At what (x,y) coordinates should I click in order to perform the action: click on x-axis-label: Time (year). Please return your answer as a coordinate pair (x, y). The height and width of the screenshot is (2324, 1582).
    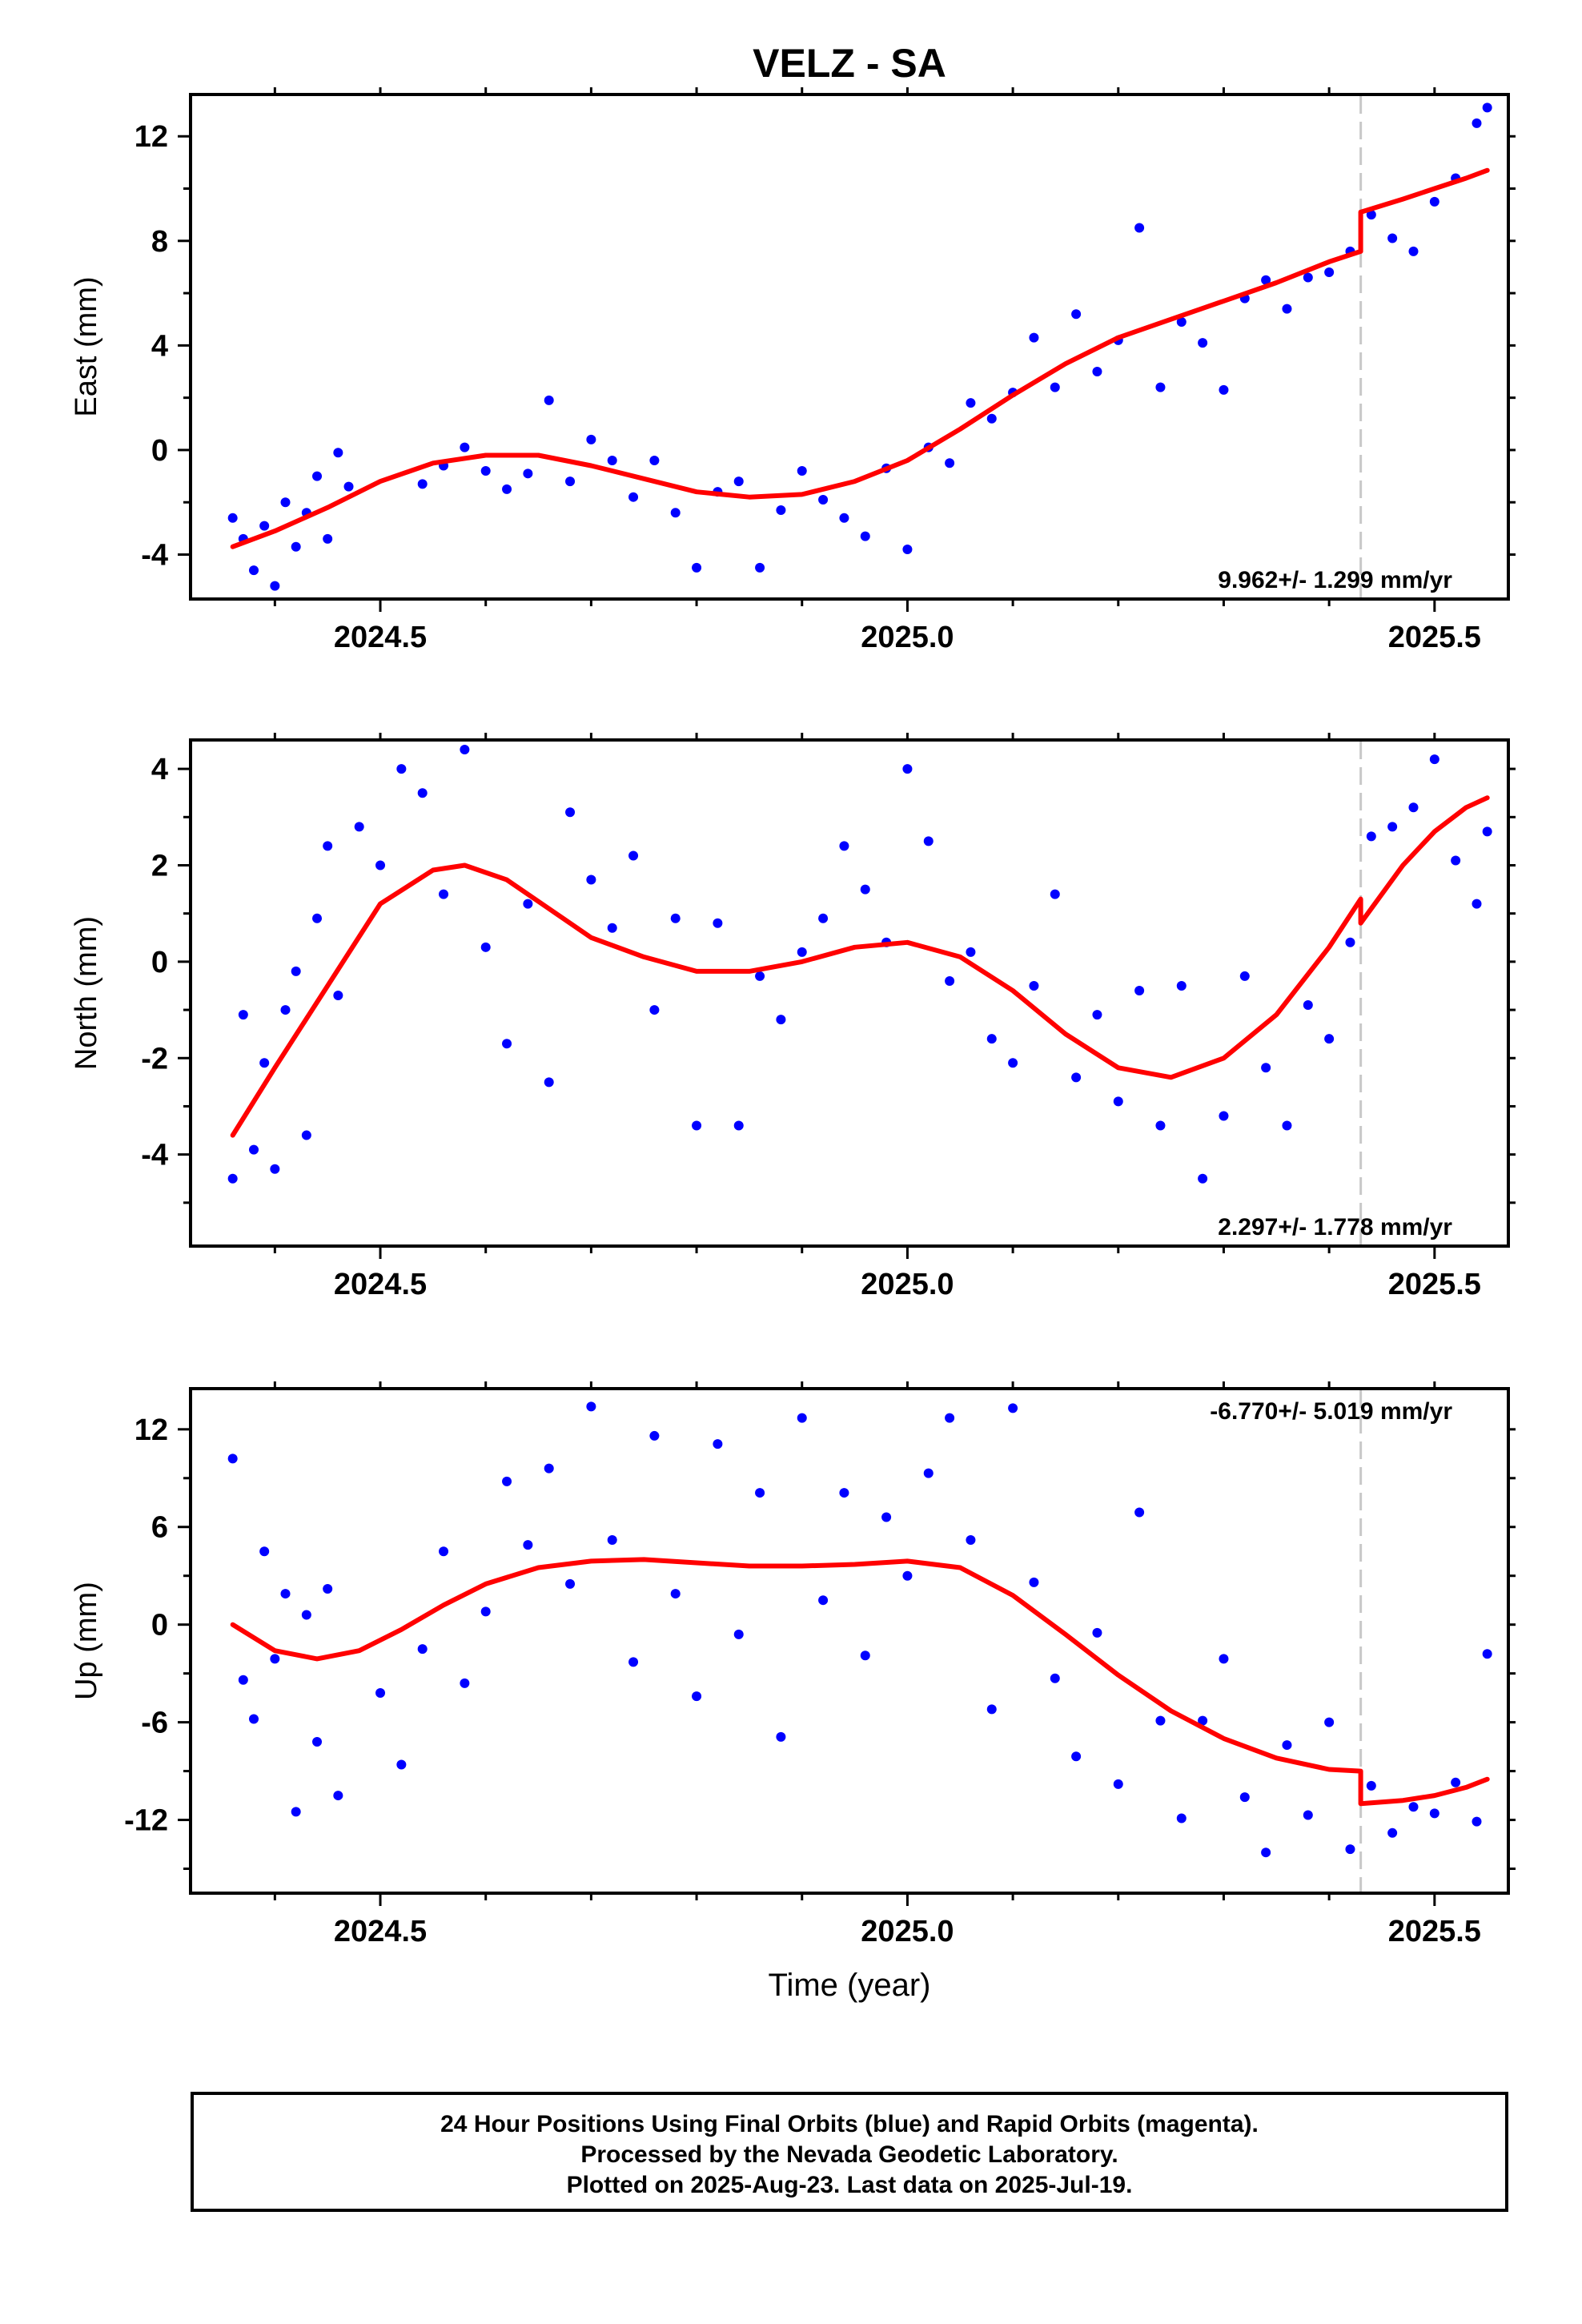
    Looking at the image, I should click on (850, 1985).